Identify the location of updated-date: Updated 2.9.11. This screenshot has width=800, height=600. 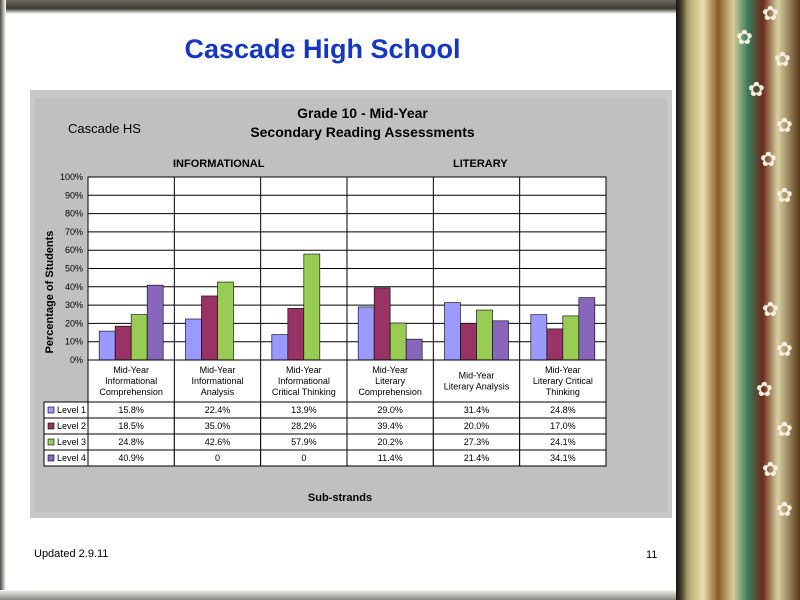
(71, 554).